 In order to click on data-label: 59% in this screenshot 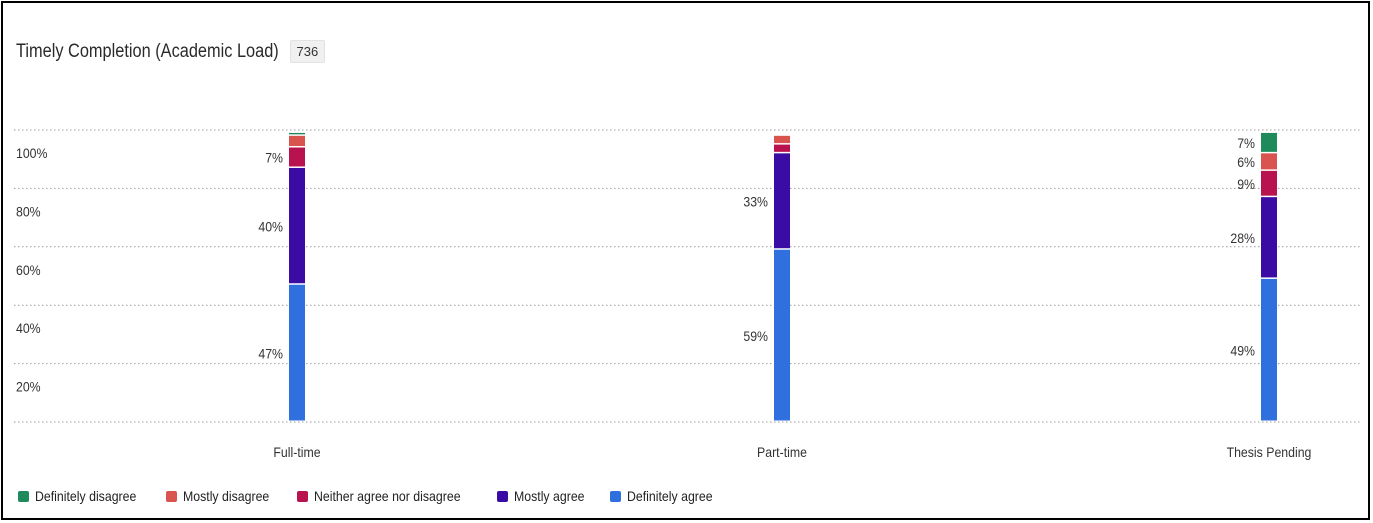, I will do `click(755, 336)`.